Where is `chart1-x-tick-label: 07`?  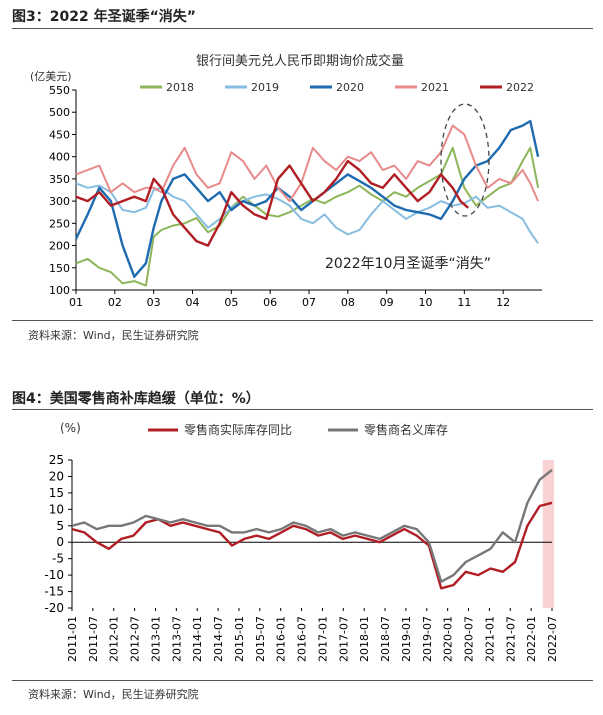
chart1-x-tick-label: 07 is located at coordinates (309, 302).